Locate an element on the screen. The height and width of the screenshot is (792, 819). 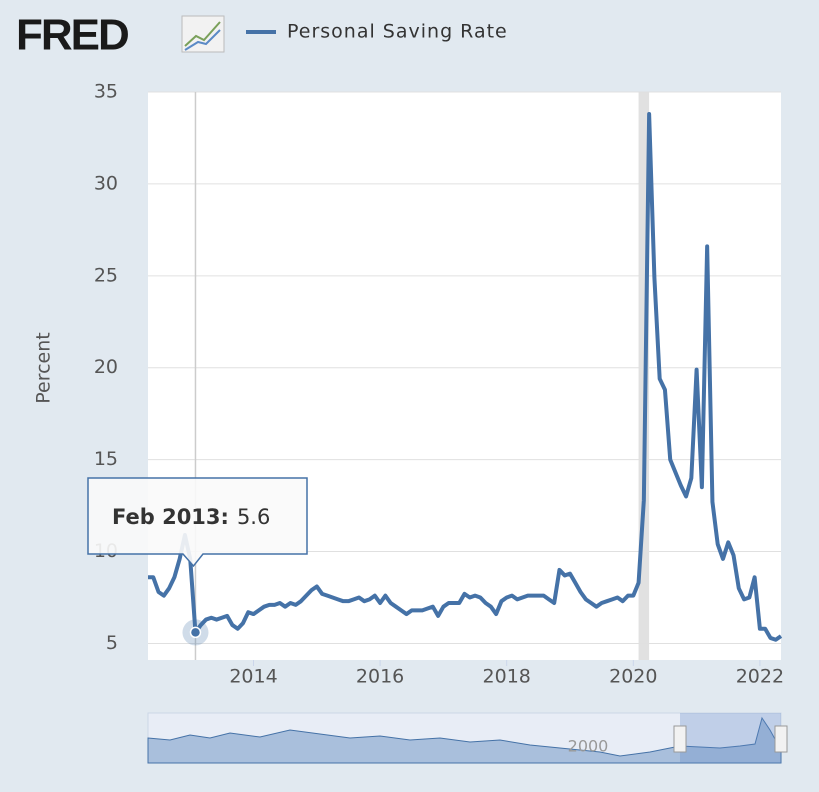
y-tick-label: 5 is located at coordinates (112, 643).